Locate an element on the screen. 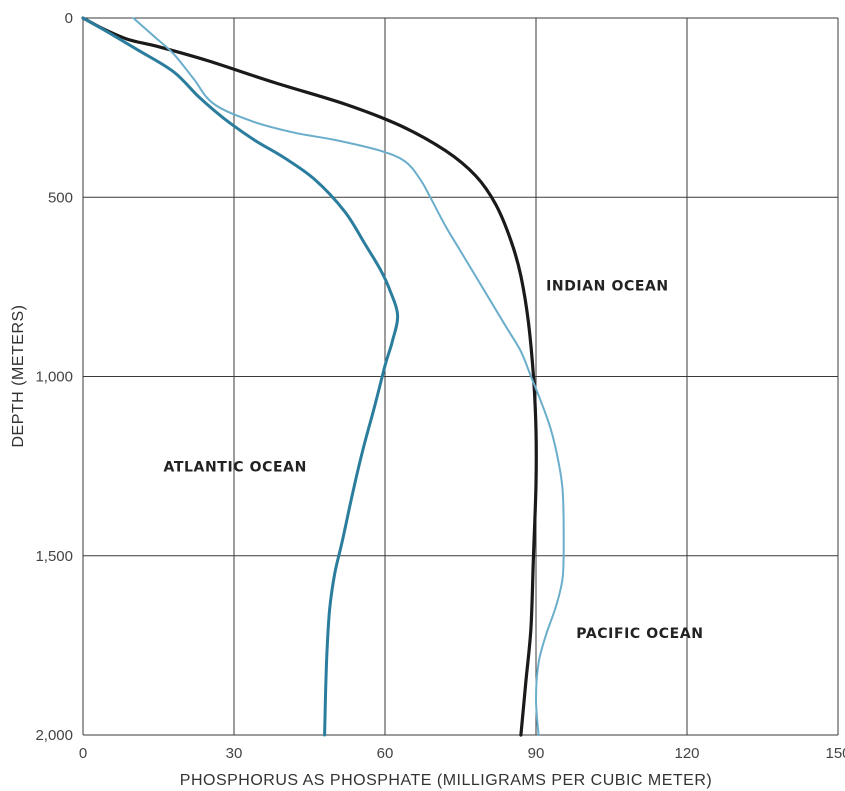  atlantic-ocean-label: ATLANTIC OCEAN is located at coordinates (235, 468).